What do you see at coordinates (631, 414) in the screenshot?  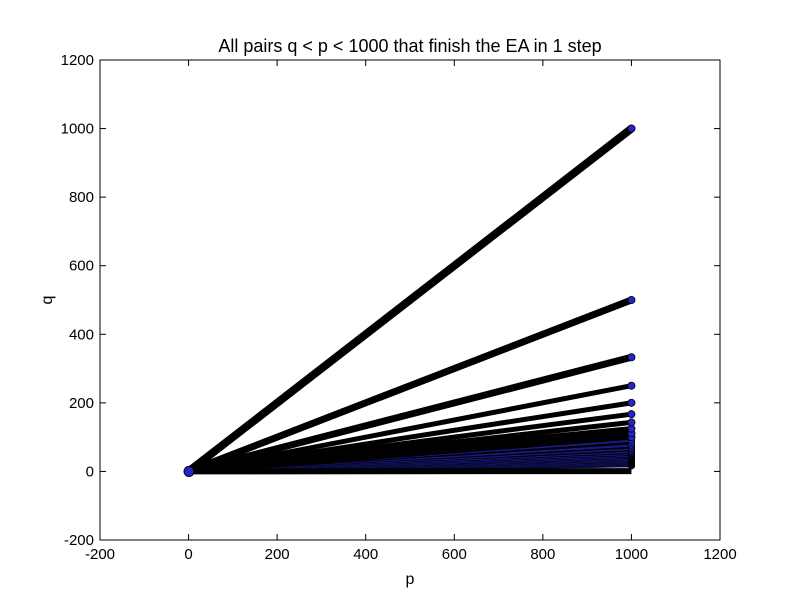 I see `data-point-endpoint-k6` at bounding box center [631, 414].